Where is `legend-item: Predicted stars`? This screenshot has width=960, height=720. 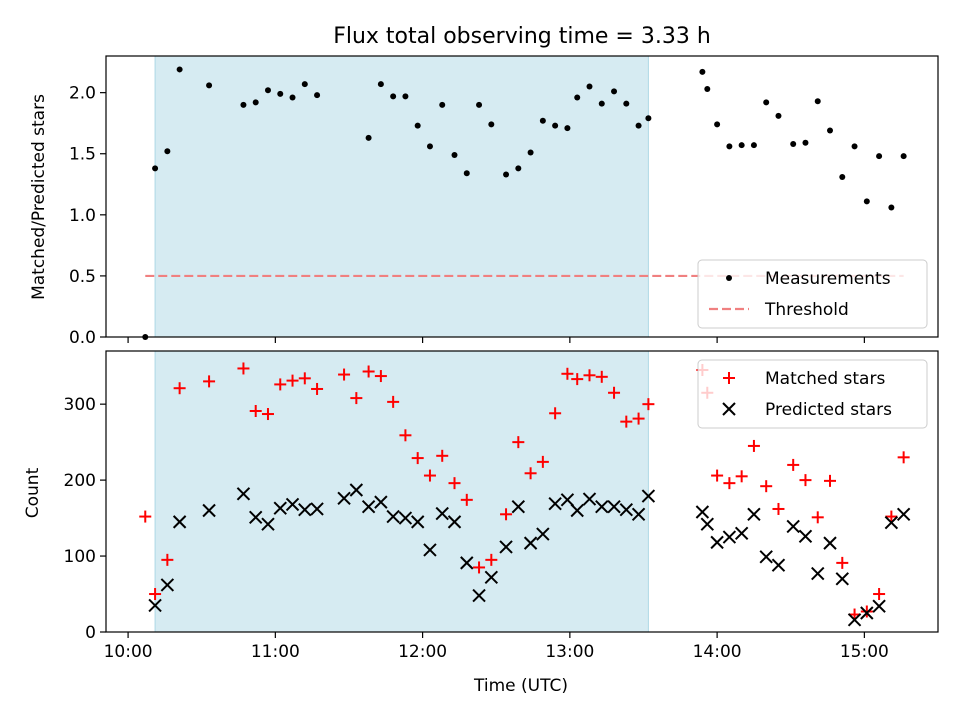
legend-item: Predicted stars is located at coordinates (807, 410).